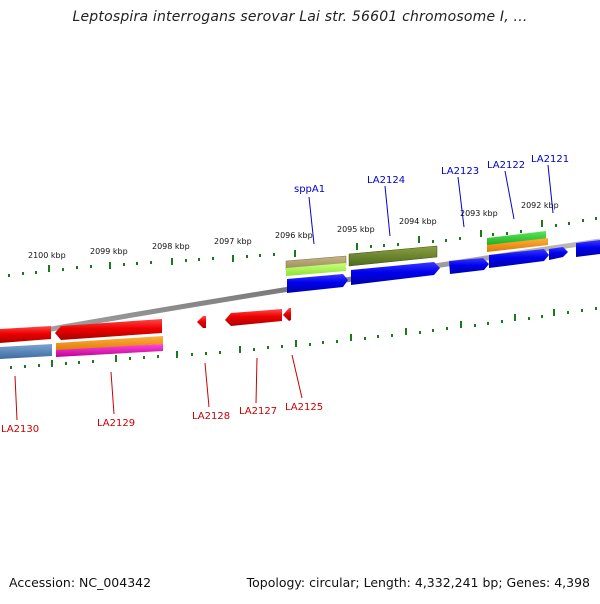 The height and width of the screenshot is (604, 600). Describe the element at coordinates (20, 429) in the screenshot. I see `gene-label-LA2130: LA2130` at that location.